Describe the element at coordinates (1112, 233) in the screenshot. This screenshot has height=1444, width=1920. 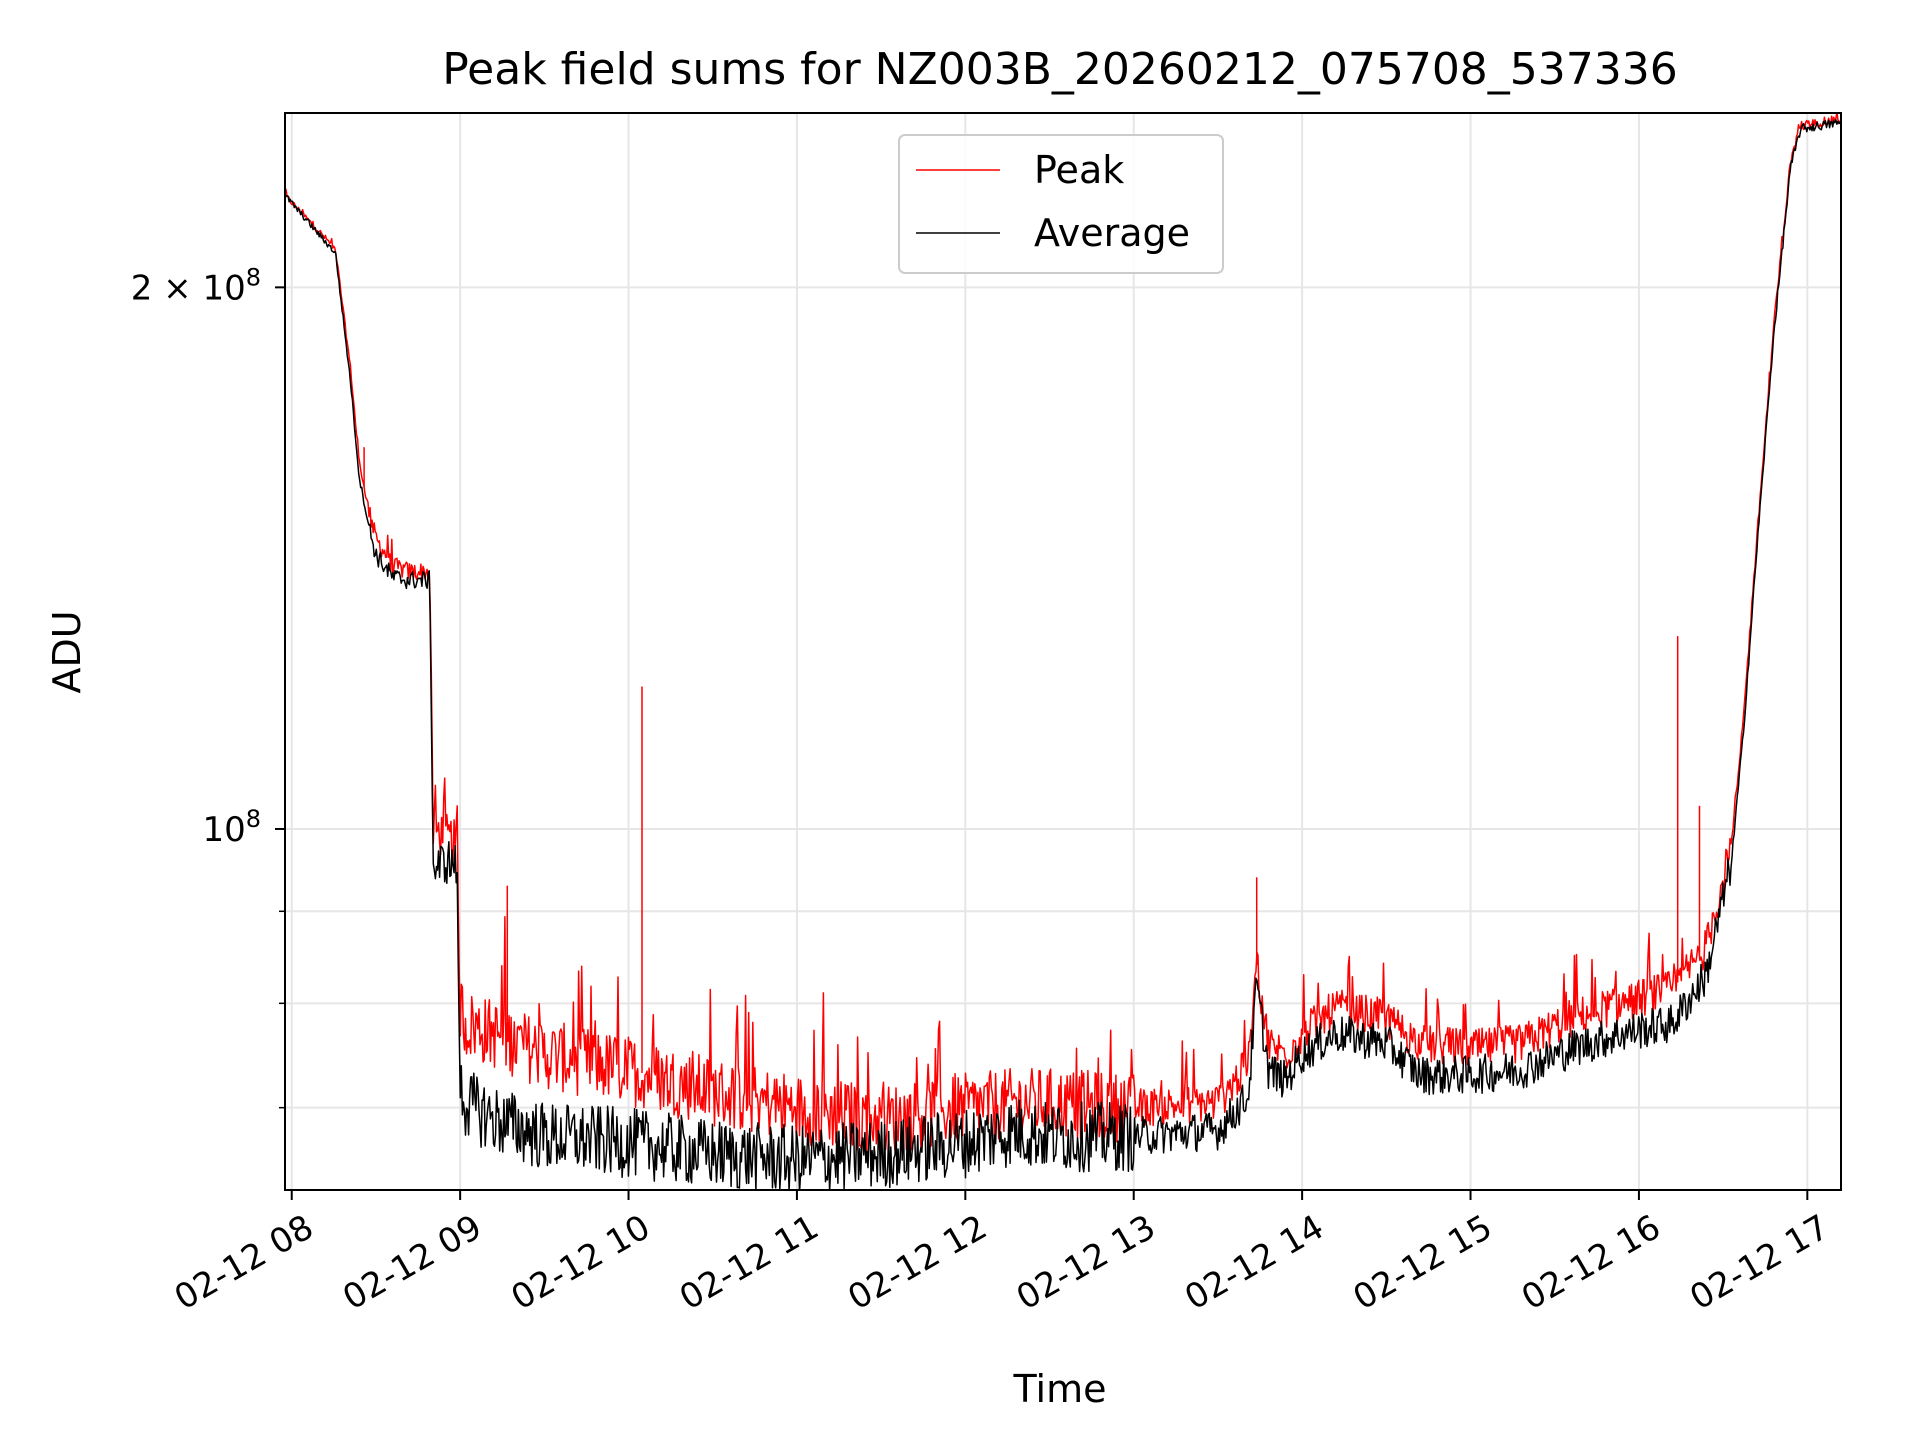
I see `legend-label-average: Average` at that location.